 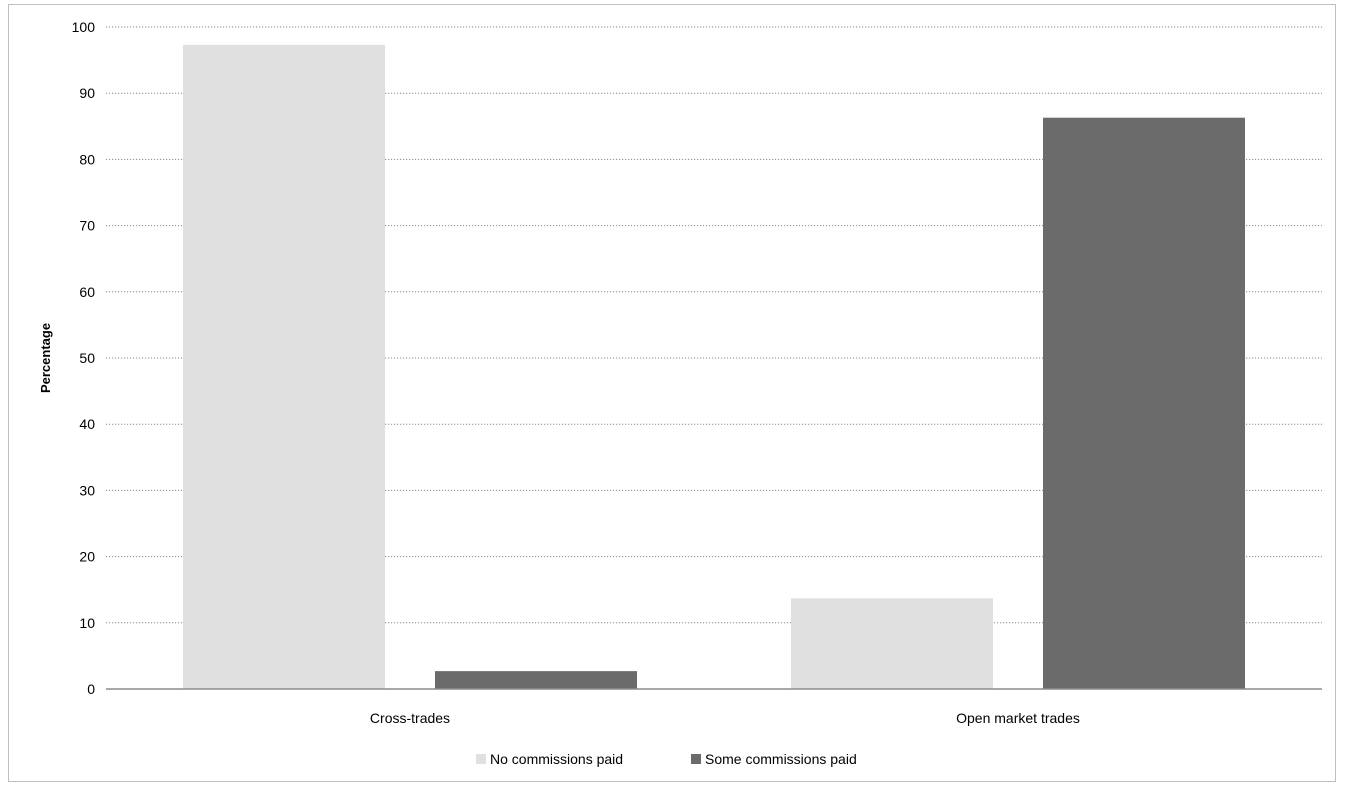 What do you see at coordinates (45, 358) in the screenshot?
I see `y-axis-title: Percentage` at bounding box center [45, 358].